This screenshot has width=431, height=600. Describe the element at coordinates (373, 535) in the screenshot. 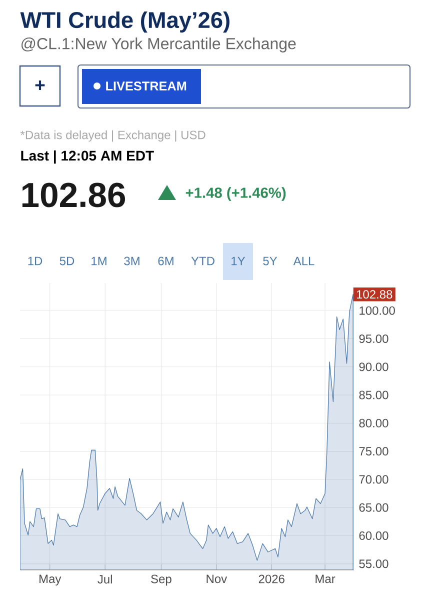

I see `y-tick-label: 60.00` at that location.